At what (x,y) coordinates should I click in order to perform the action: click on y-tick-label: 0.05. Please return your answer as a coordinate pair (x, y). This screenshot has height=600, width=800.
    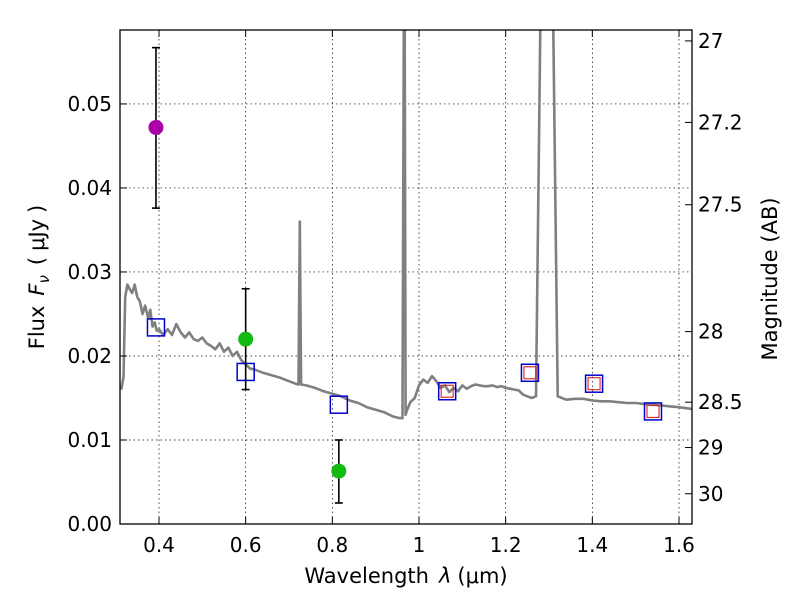
    Looking at the image, I should click on (89, 104).